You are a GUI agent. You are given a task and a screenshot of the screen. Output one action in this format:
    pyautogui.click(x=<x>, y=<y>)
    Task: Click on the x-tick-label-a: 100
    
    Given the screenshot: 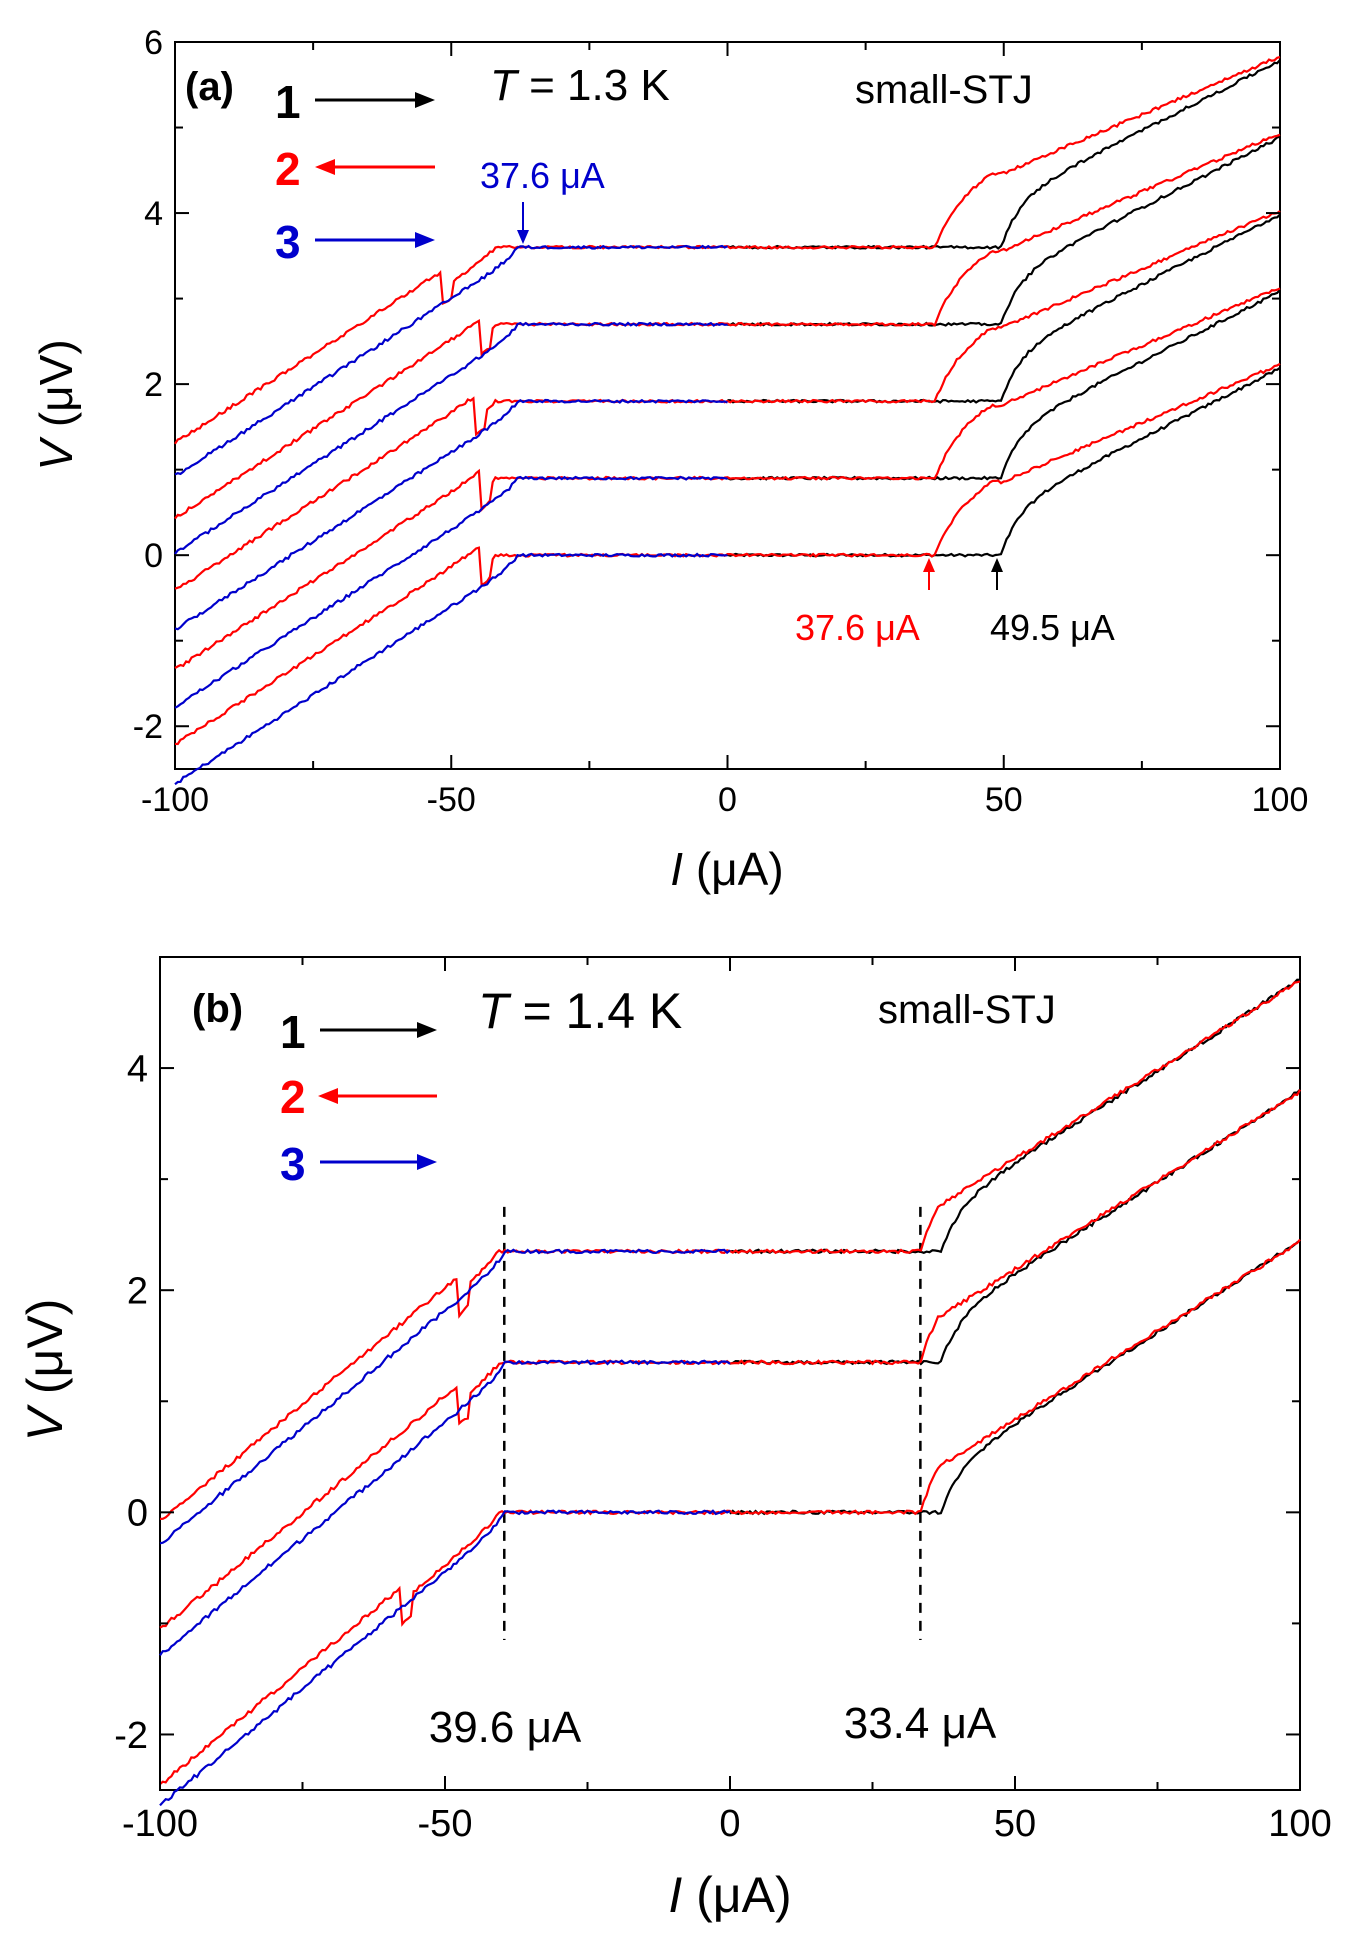 What is the action you would take?
    pyautogui.click(x=1280, y=800)
    